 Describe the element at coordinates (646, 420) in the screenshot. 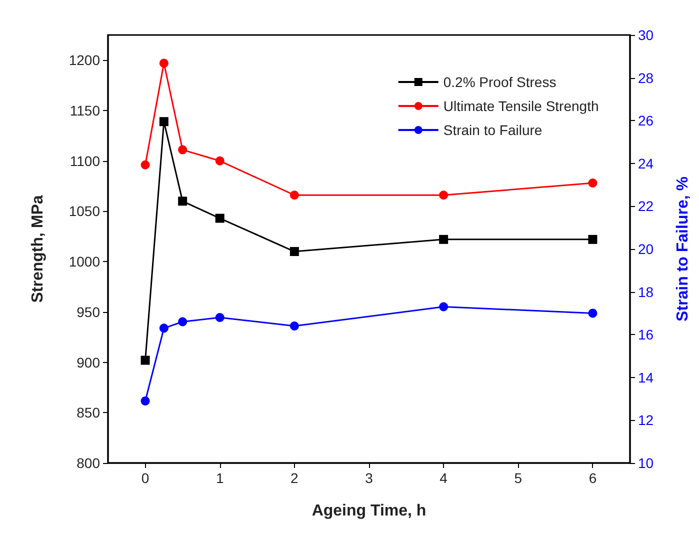

I see `y2-tick-label: 12` at that location.